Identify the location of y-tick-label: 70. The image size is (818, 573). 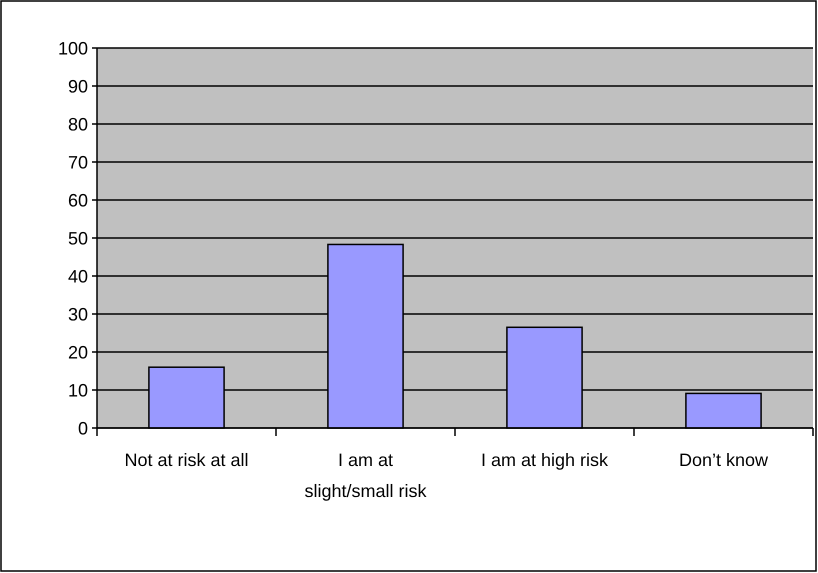
(78, 162).